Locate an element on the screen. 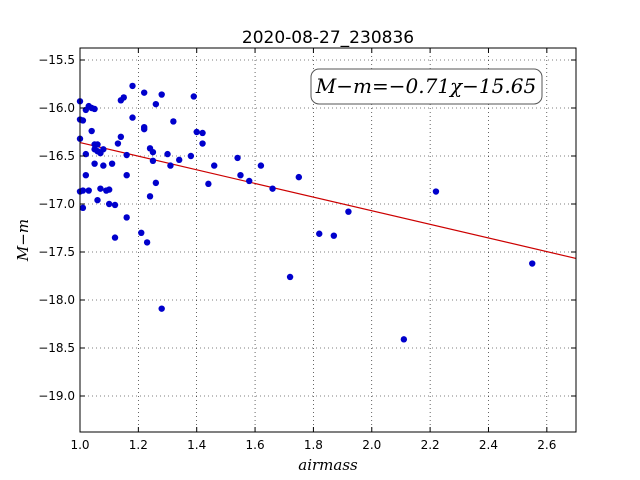 Image resolution: width=640 pixels, height=480 pixels. y-tick-label: −17.0 is located at coordinates (56, 204).